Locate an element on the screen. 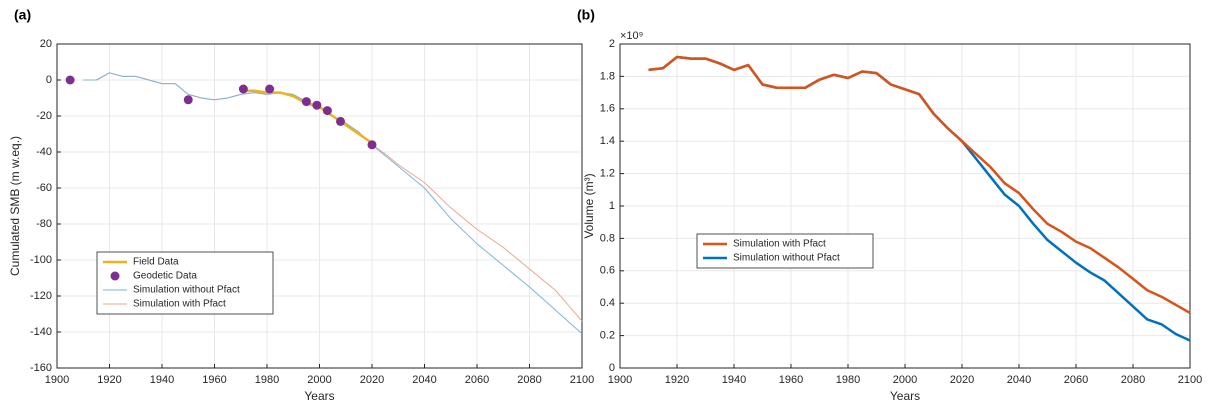 The width and height of the screenshot is (1212, 405). y-tick-label: 1 is located at coordinates (612, 206).